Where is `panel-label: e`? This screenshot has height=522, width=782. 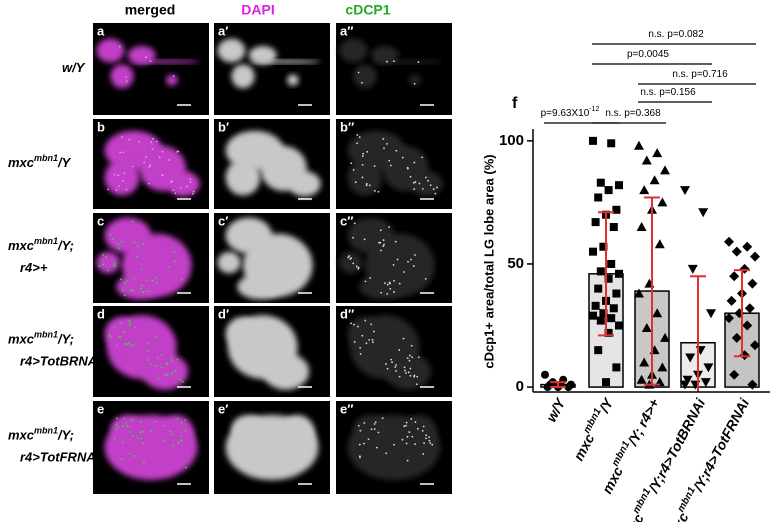
panel-label: e is located at coordinates (100, 408).